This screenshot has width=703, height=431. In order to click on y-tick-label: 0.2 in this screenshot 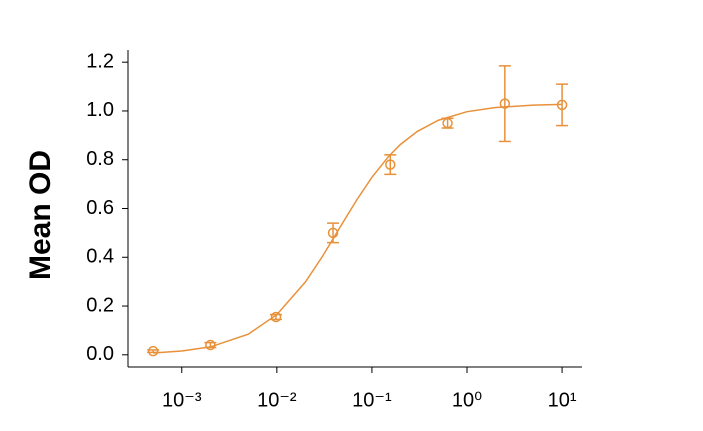, I will do `click(100, 305)`.